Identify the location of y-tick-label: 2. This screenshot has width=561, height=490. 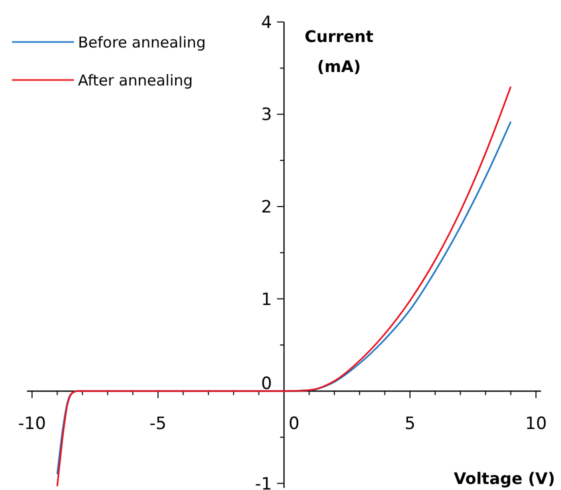
(266, 208).